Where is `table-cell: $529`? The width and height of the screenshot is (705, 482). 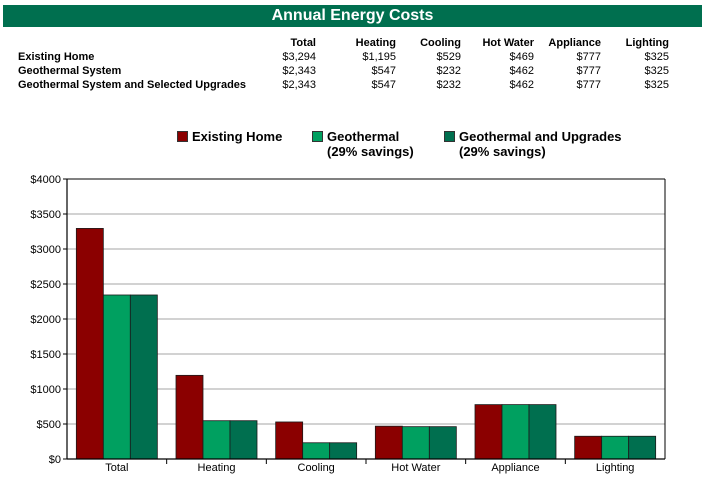
table-cell: $529 is located at coordinates (448, 57).